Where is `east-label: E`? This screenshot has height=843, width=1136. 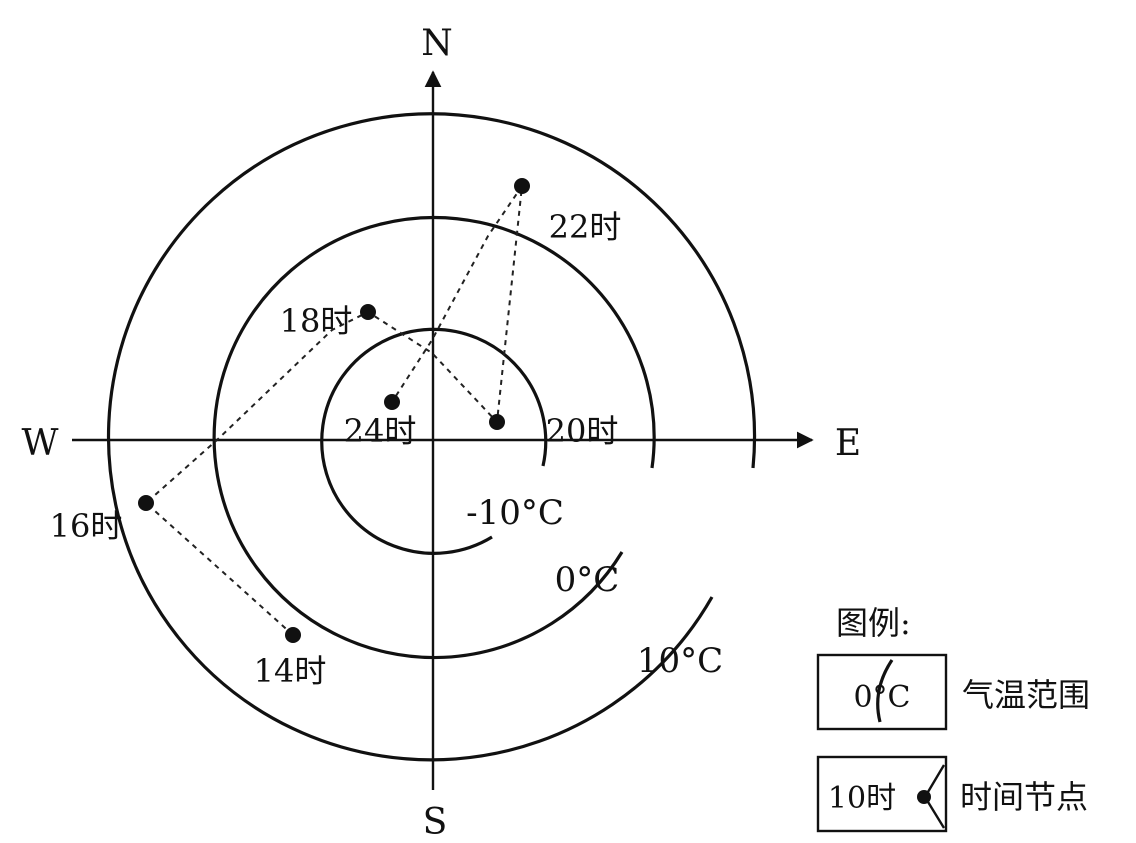
east-label: E is located at coordinates (848, 443).